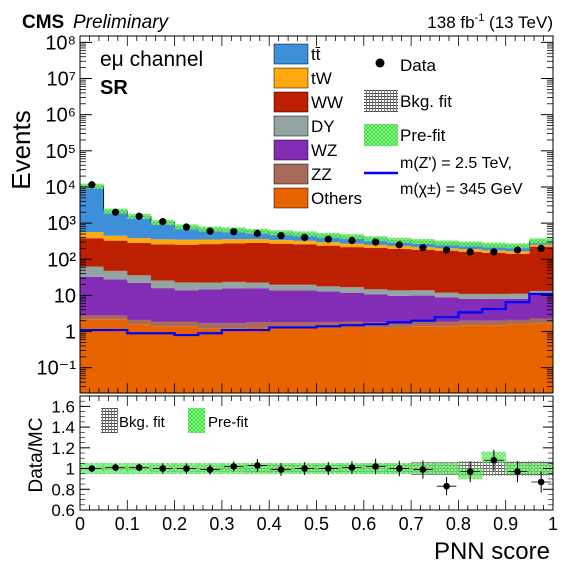 The height and width of the screenshot is (563, 580). I want to click on x-tick-label: 0.4, so click(269, 524).